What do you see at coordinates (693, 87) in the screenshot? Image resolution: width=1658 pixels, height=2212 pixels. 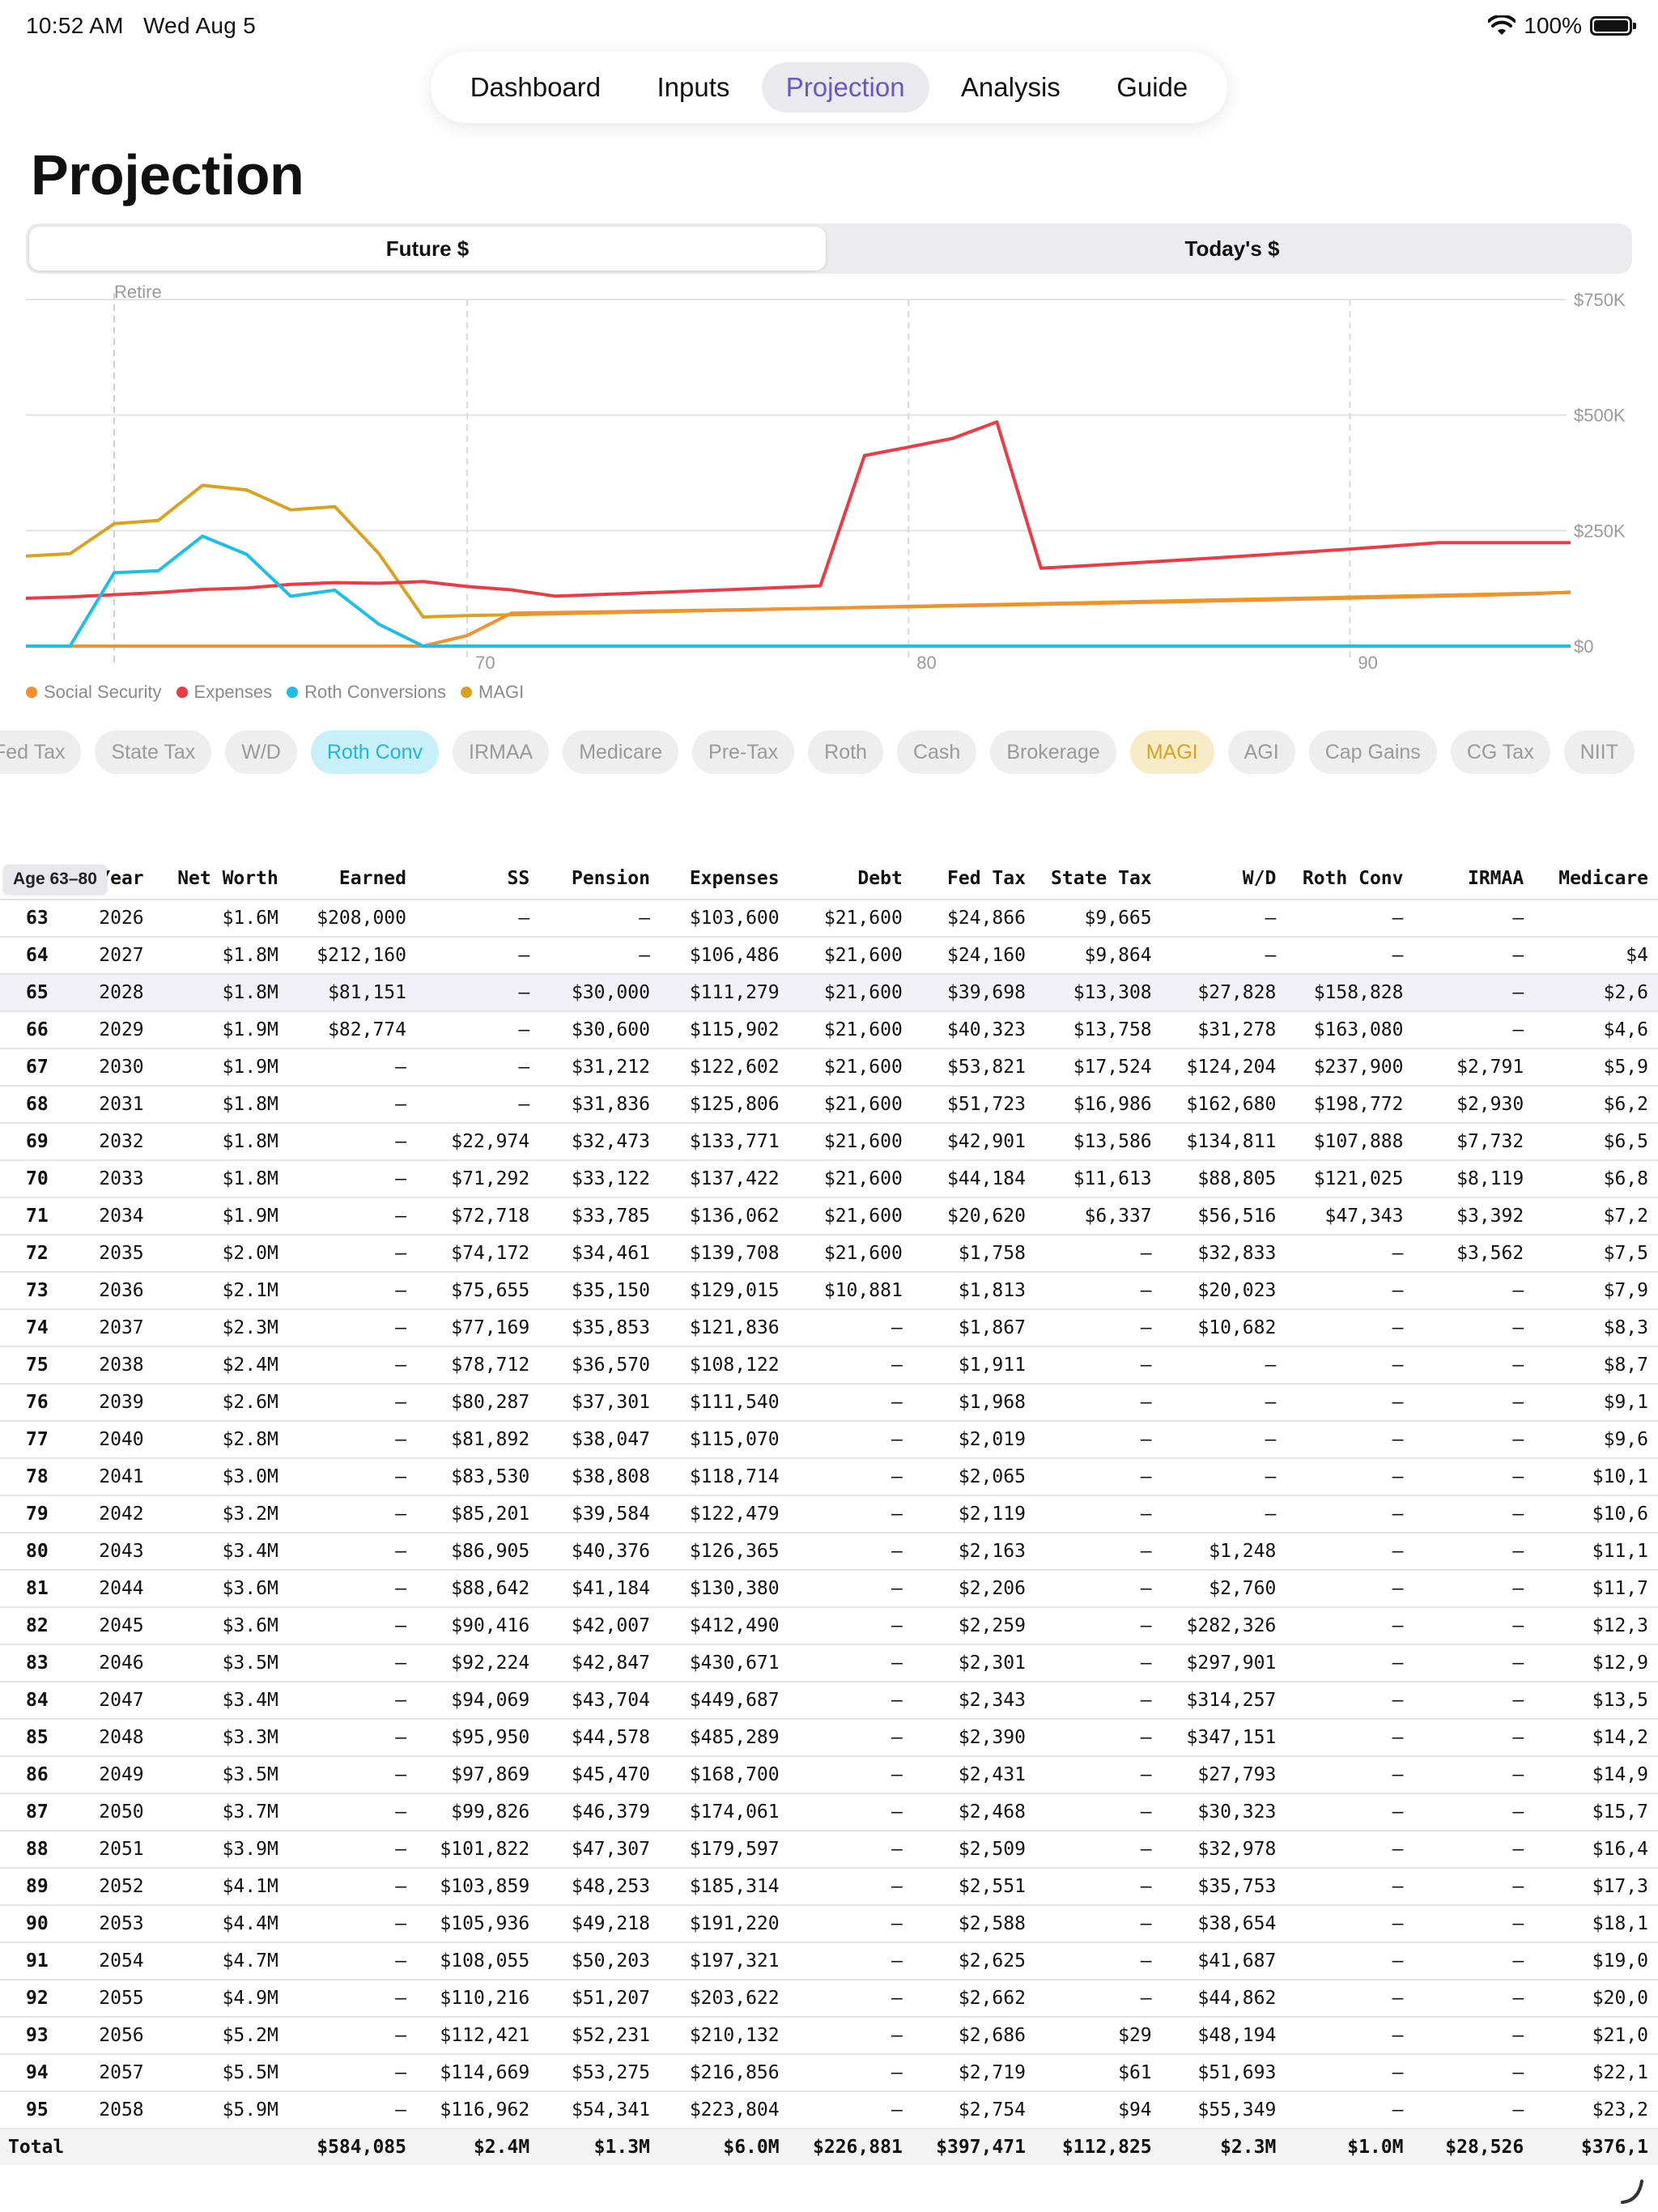 I see `tab-inputs: Inputs` at bounding box center [693, 87].